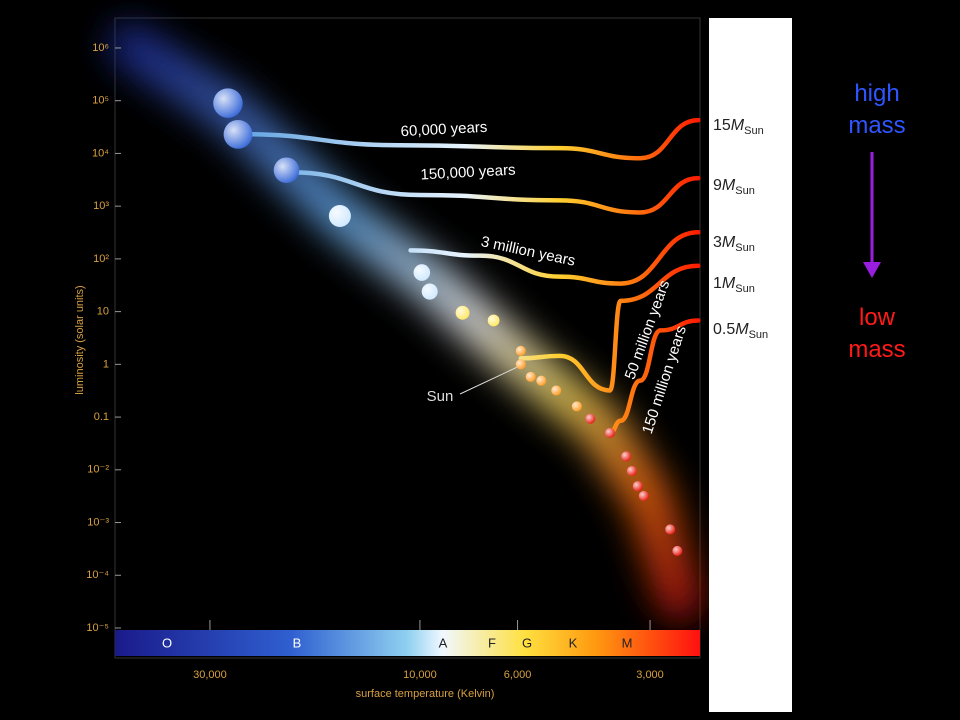 The image size is (960, 720). What do you see at coordinates (100, 101) in the screenshot?
I see `y-tick-label: 10⁵` at bounding box center [100, 101].